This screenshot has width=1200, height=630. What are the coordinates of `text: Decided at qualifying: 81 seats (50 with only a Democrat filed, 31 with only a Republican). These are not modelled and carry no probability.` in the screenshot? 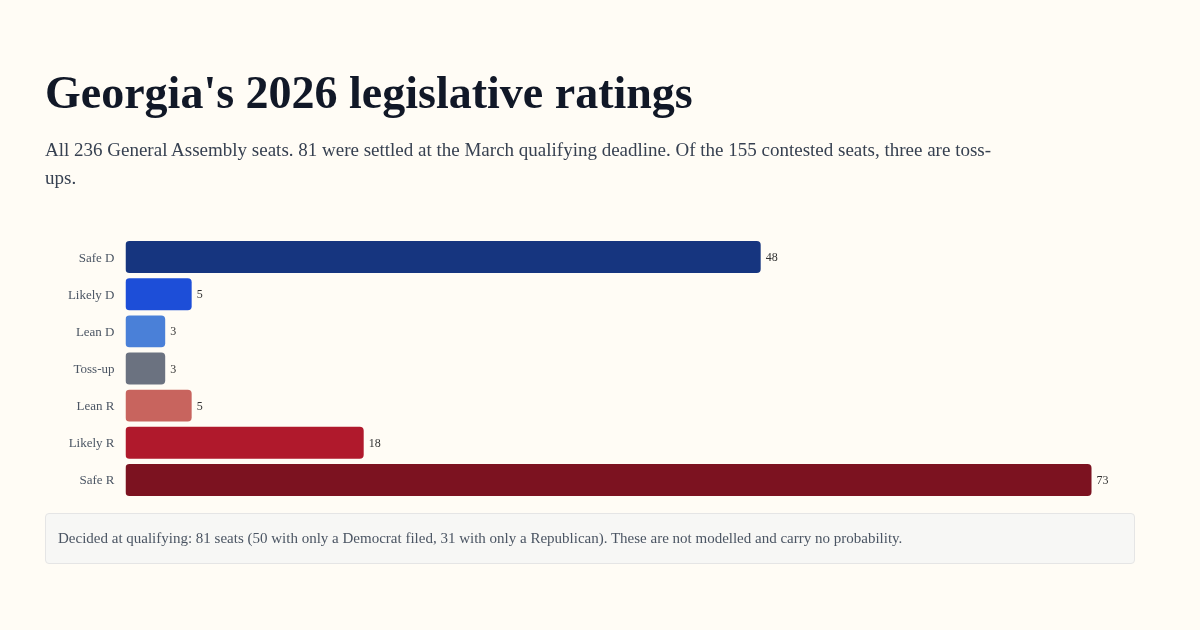 It's located at (480, 538).